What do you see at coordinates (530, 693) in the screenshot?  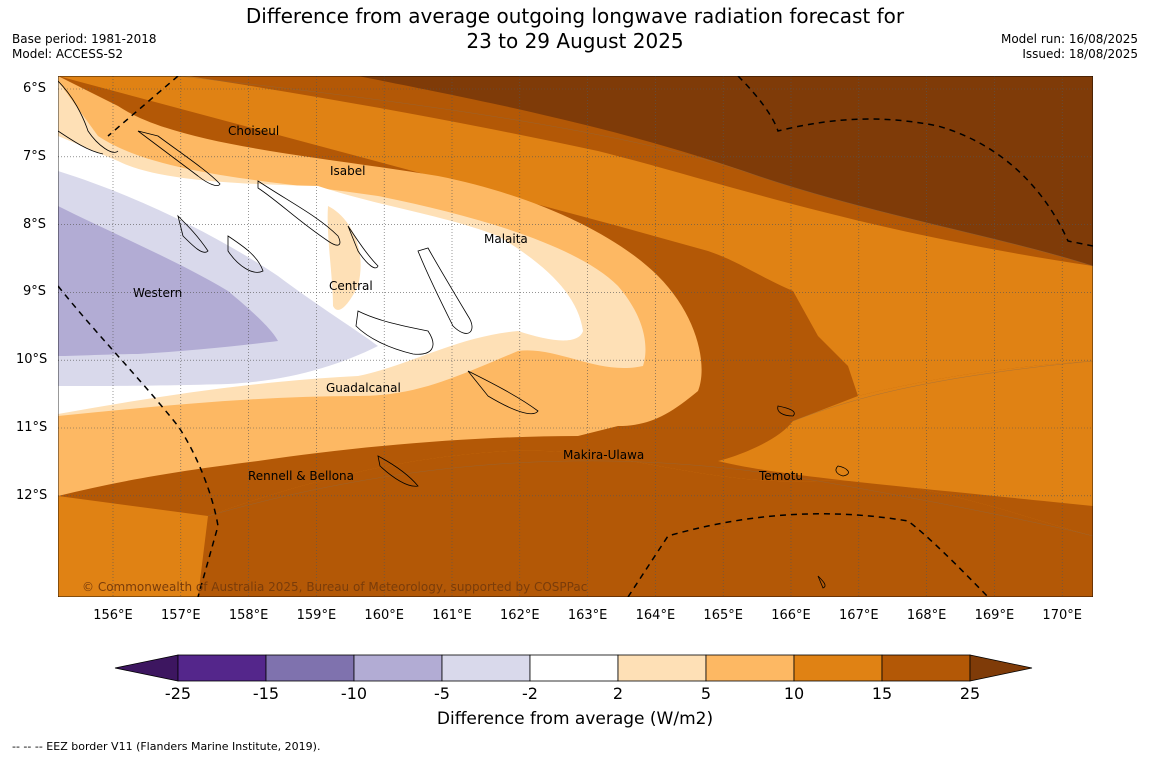 I see `colorbar-tick-label: -2` at bounding box center [530, 693].